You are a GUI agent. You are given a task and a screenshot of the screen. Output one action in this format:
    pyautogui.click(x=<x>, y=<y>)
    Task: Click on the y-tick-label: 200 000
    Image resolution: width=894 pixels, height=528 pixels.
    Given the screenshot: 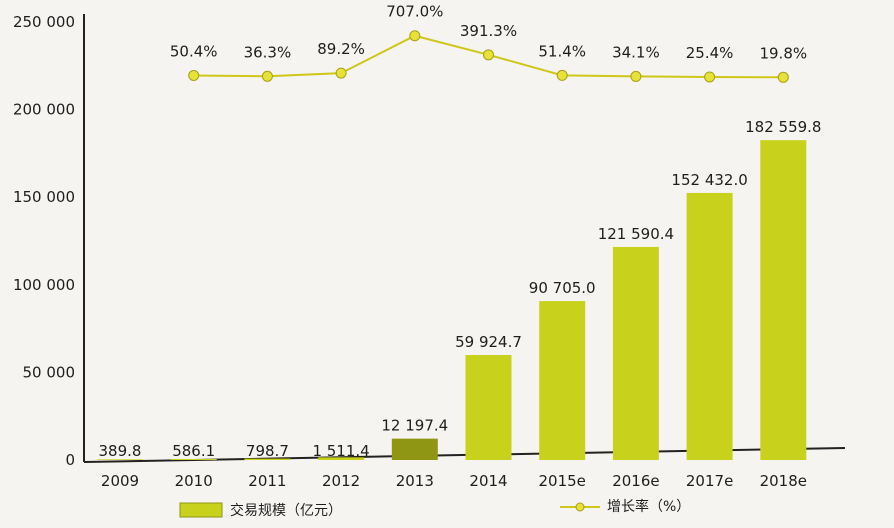 What is the action you would take?
    pyautogui.click(x=44, y=110)
    